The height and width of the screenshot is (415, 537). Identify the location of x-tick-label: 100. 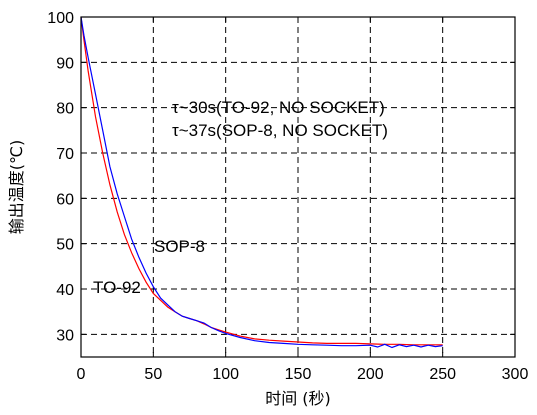
(225, 374).